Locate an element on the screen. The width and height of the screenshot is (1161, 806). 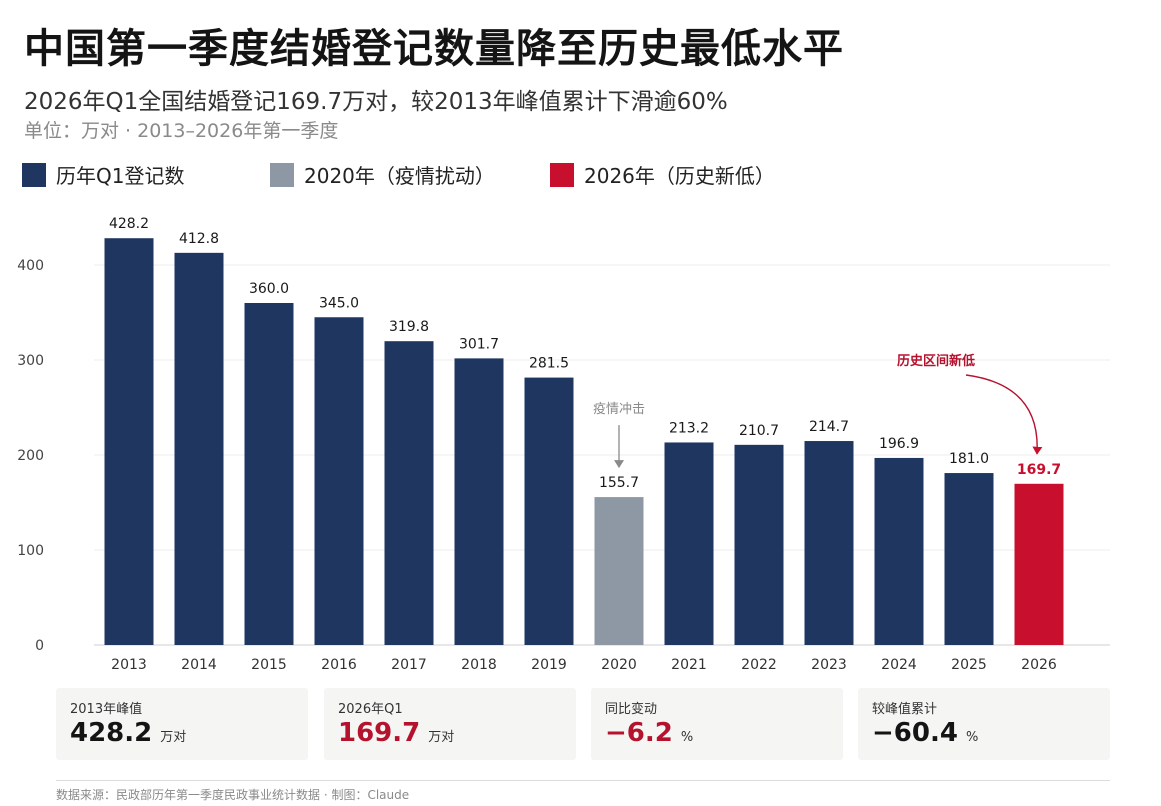
data-label-2017: 319.8 is located at coordinates (409, 327).